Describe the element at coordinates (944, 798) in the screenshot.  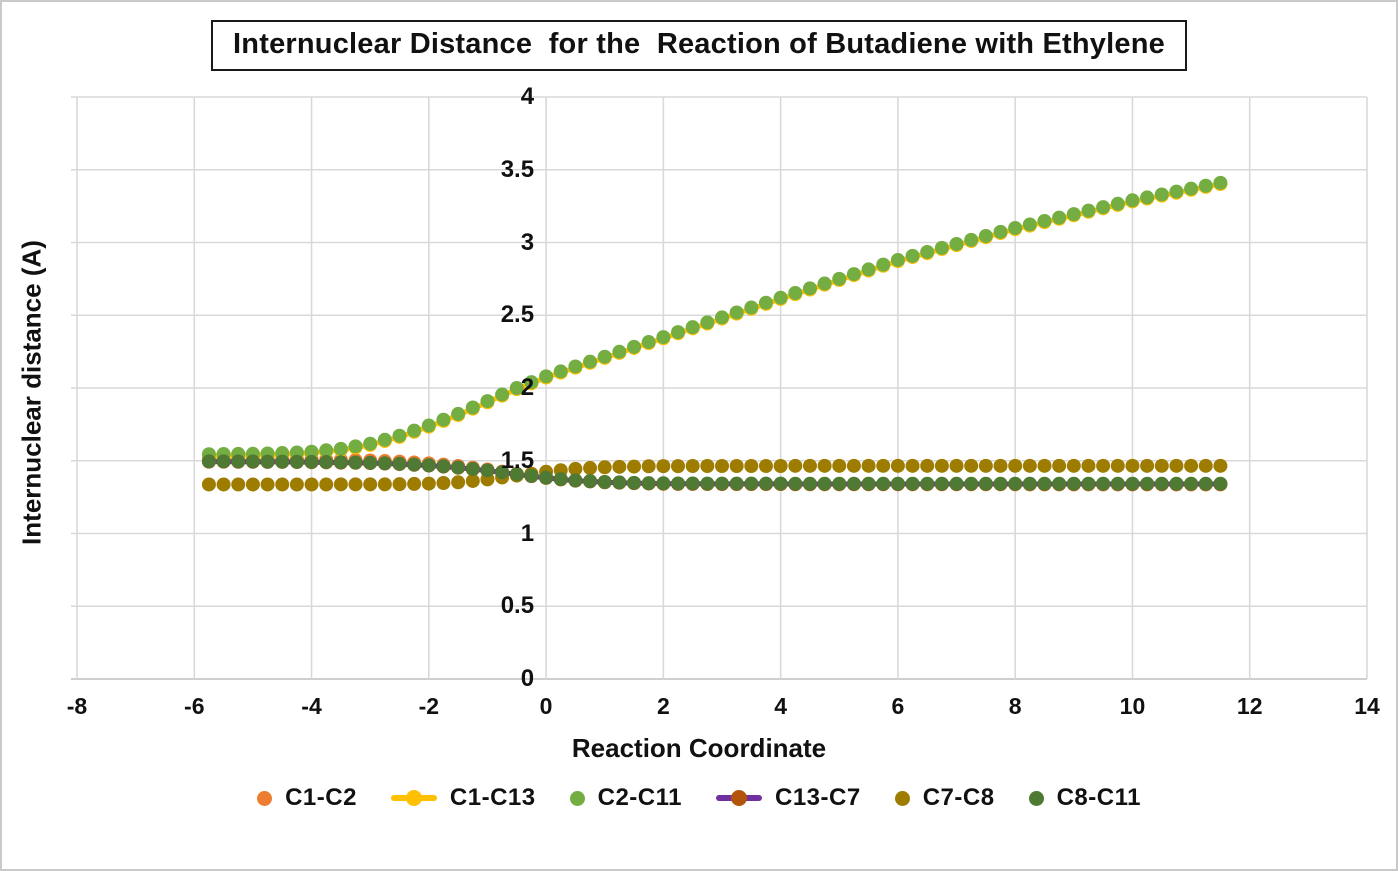
I see `legend-item-c7-c8: C7-C8` at that location.